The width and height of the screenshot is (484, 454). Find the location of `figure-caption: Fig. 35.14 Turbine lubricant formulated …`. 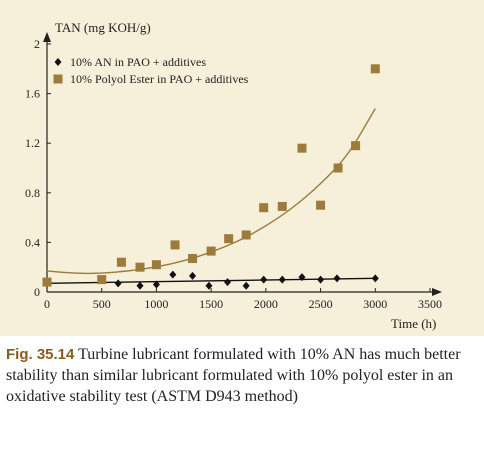

figure-caption: Fig. 35.14 Turbine lubricant formulated … is located at coordinates (241, 375).